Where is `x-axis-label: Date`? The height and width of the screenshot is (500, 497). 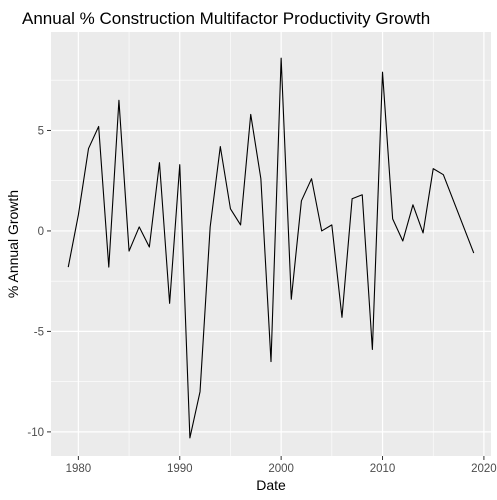
x-axis-label: Date is located at coordinates (271, 485).